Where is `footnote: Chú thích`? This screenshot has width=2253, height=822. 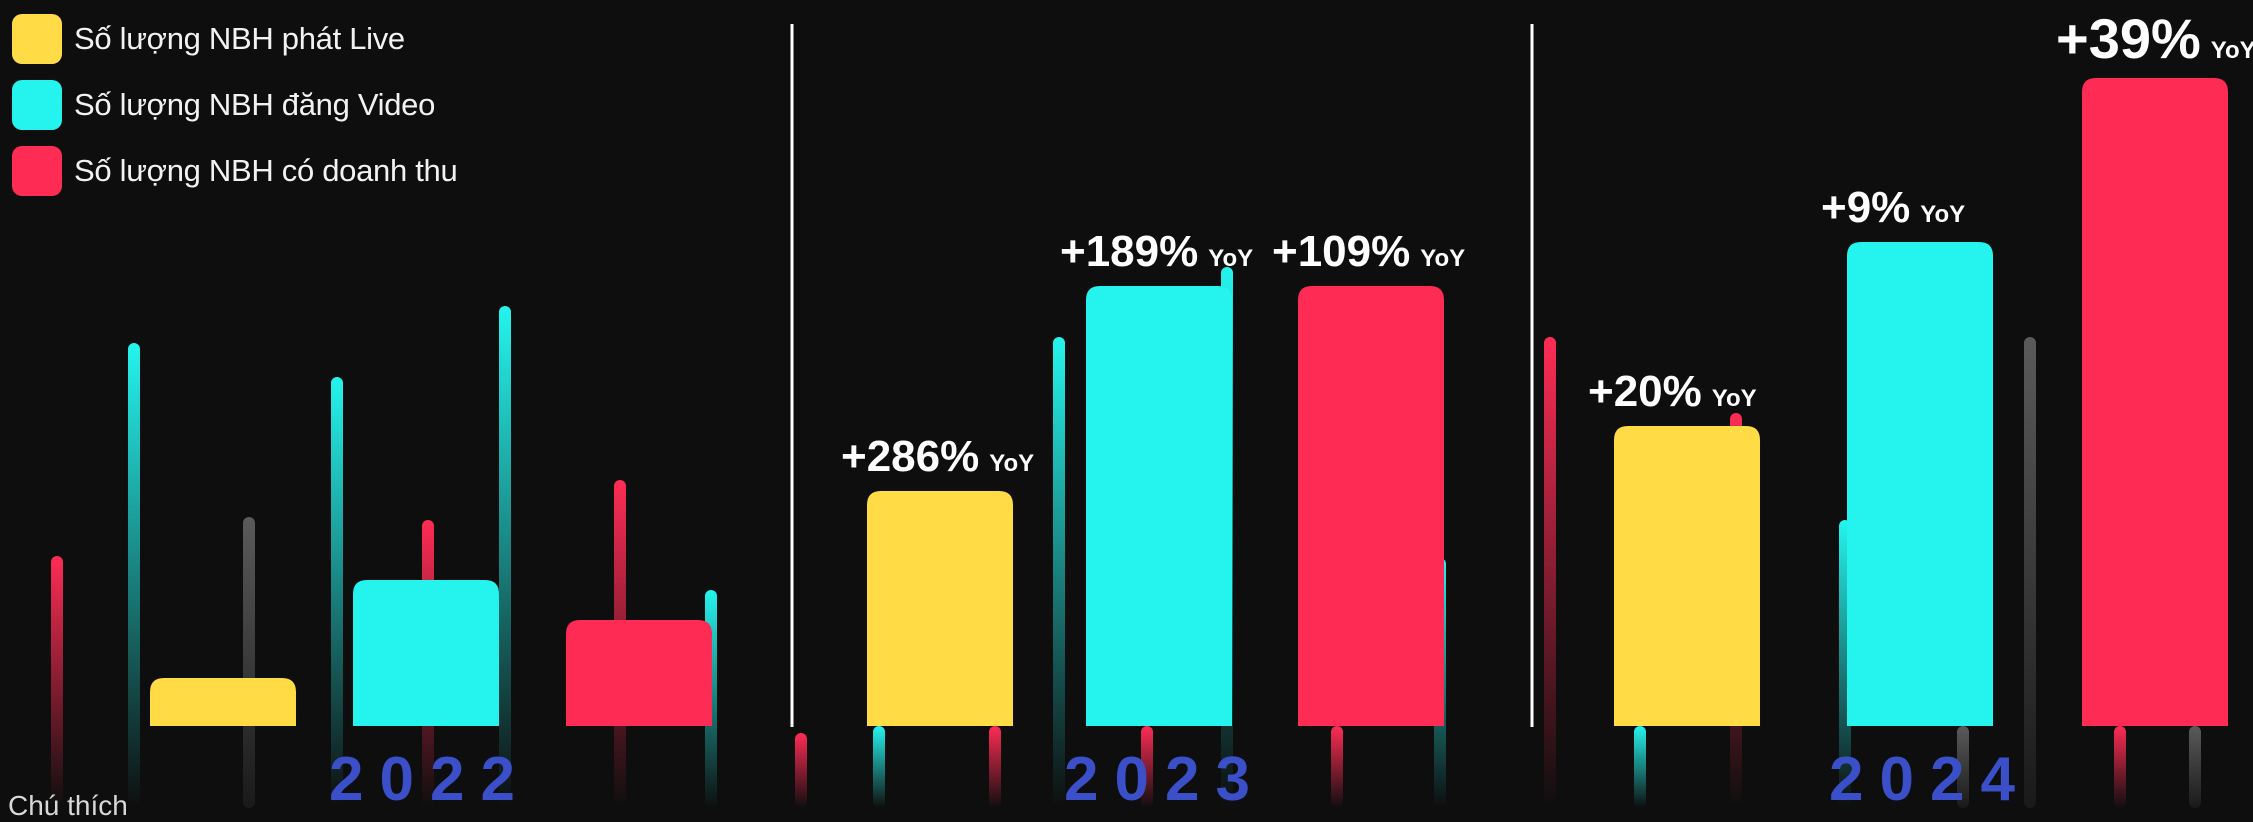 footnote: Chú thích is located at coordinates (68, 805).